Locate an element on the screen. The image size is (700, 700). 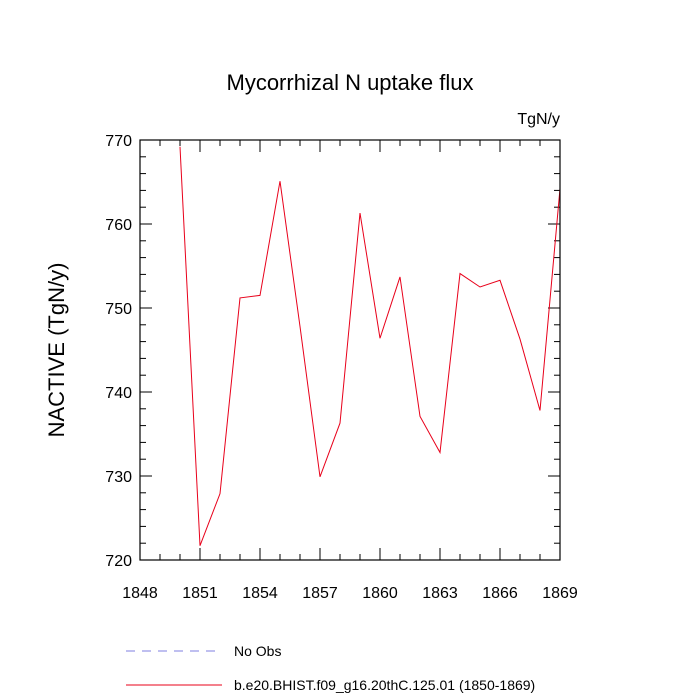
x-tick-label: 1854 is located at coordinates (260, 593).